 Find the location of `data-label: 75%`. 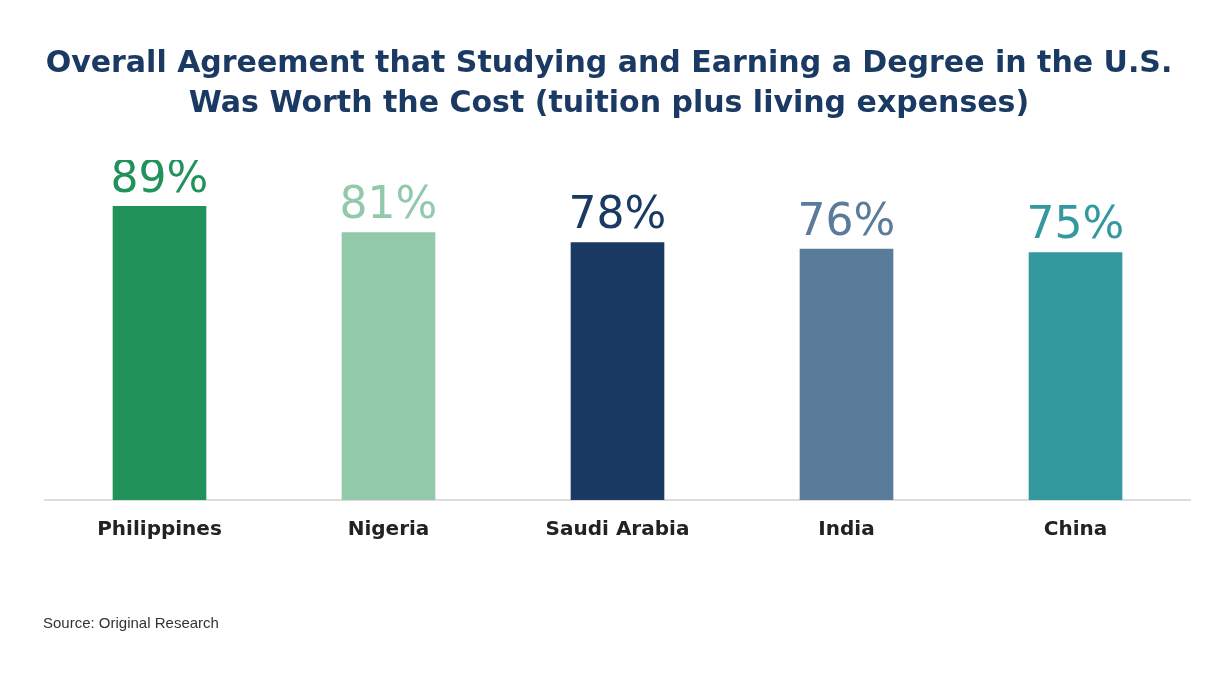

data-label: 75% is located at coordinates (1075, 222).